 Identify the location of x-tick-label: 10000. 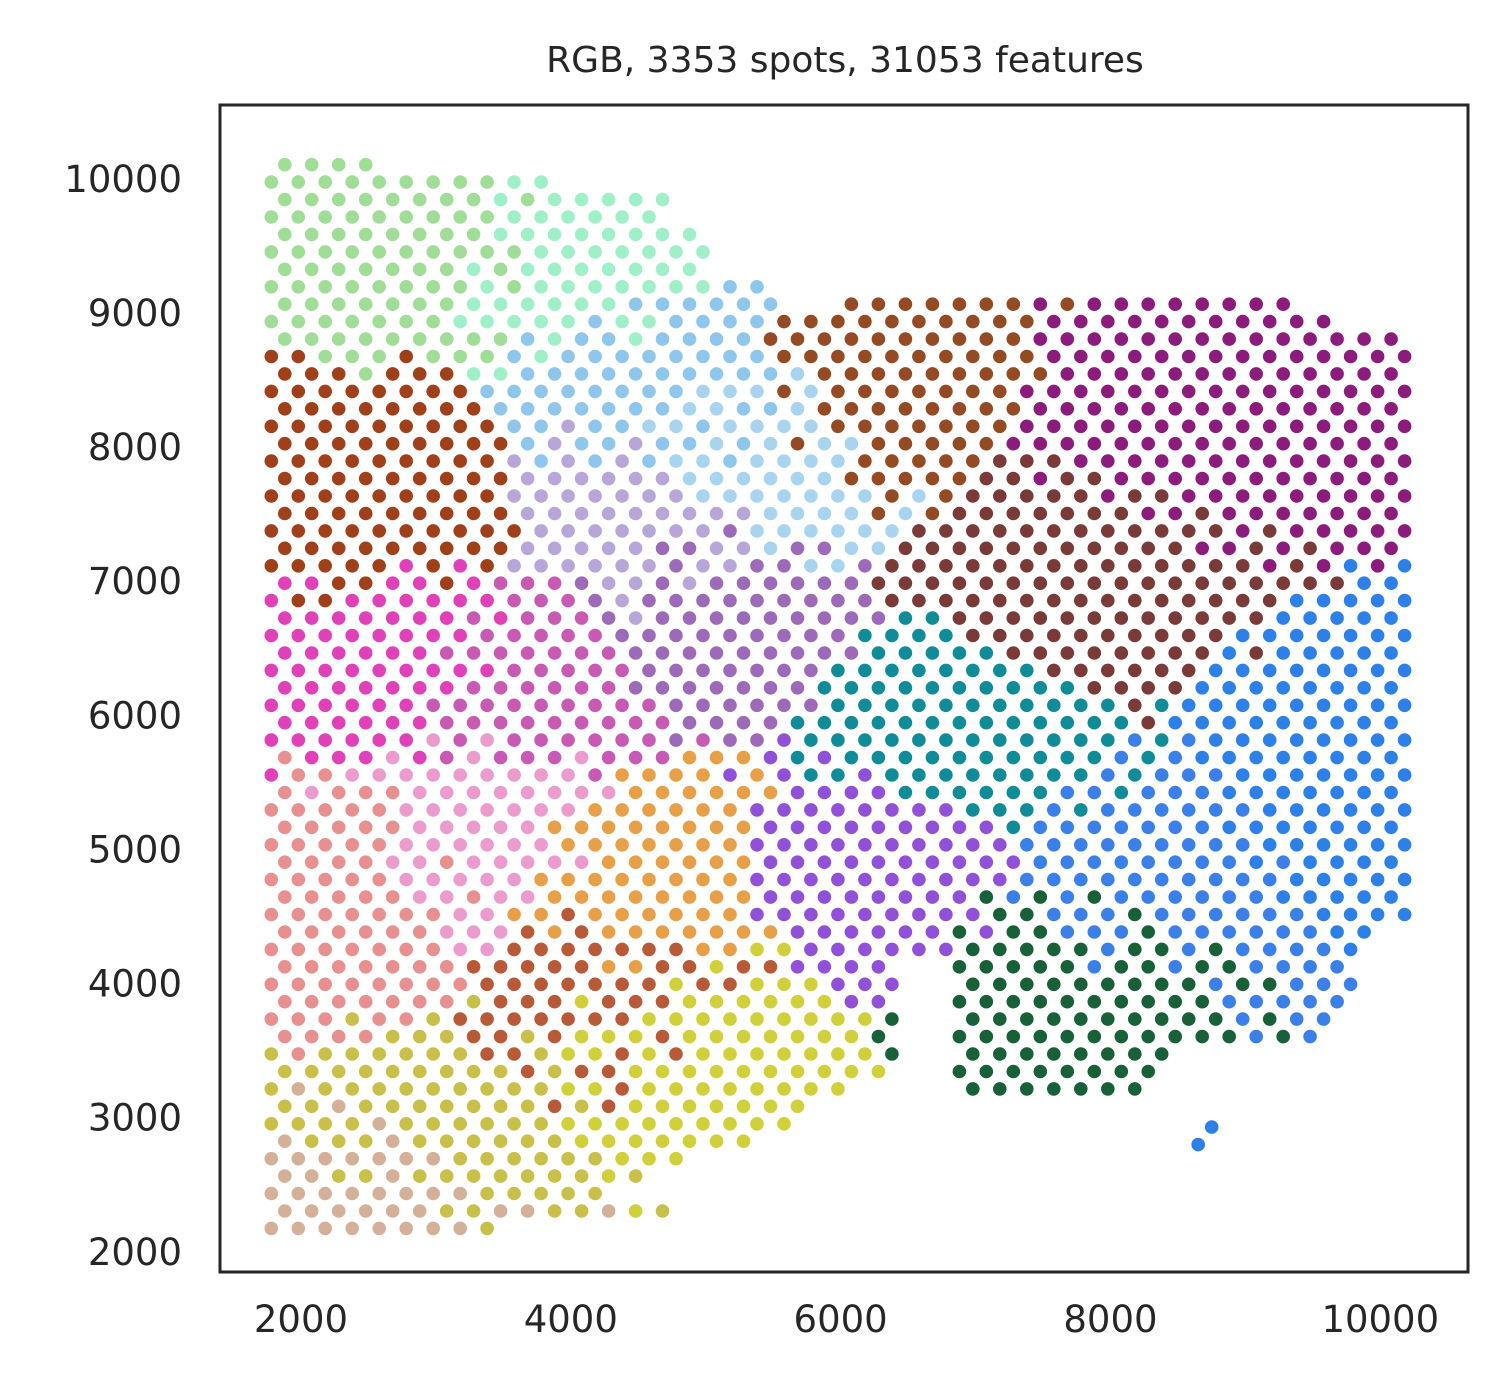
(1380, 1319).